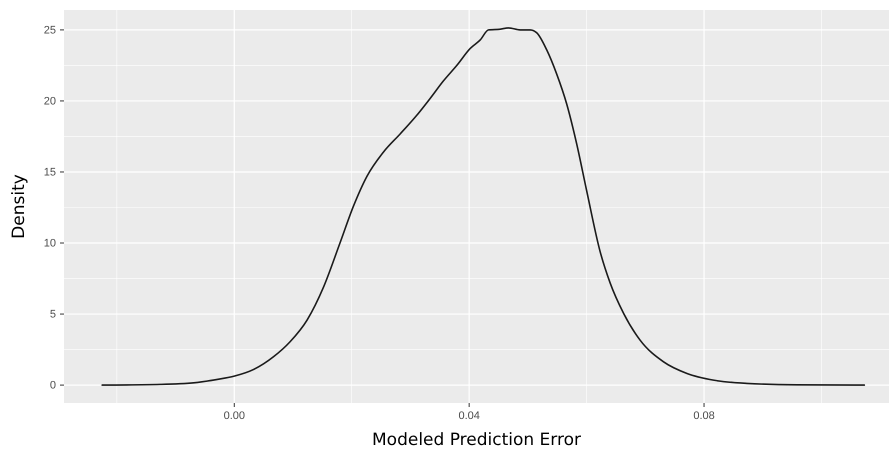  I want to click on x-tick-label: 0.08, so click(704, 416).